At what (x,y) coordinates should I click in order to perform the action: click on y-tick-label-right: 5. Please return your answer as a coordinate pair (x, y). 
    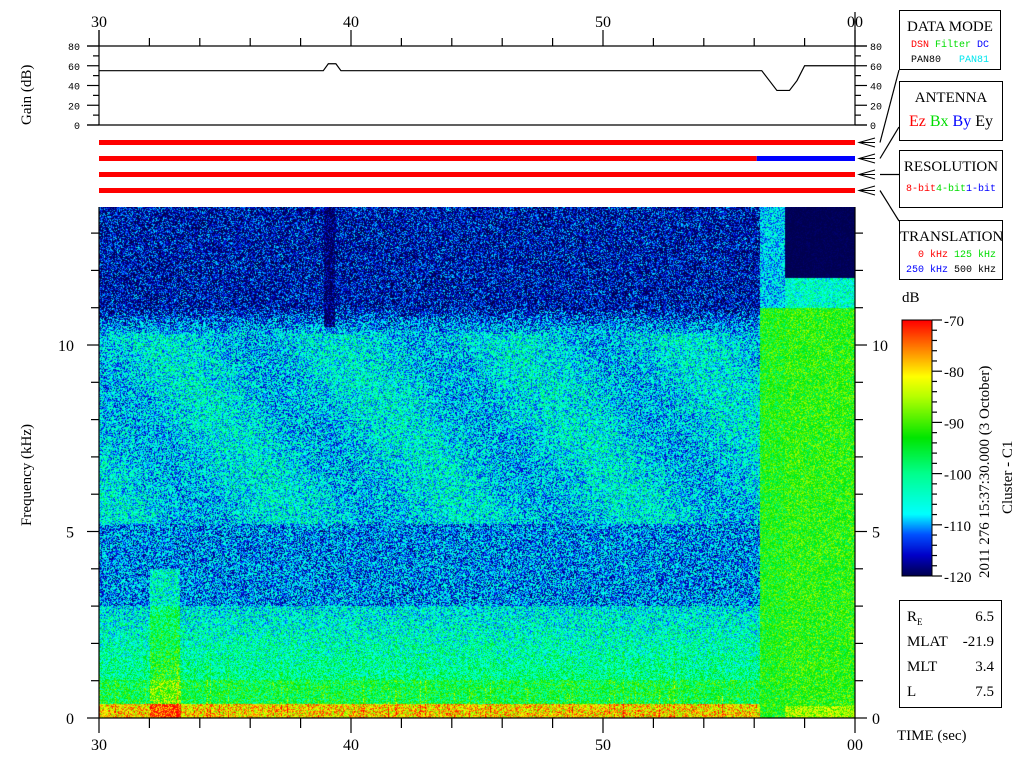
    Looking at the image, I should click on (876, 533).